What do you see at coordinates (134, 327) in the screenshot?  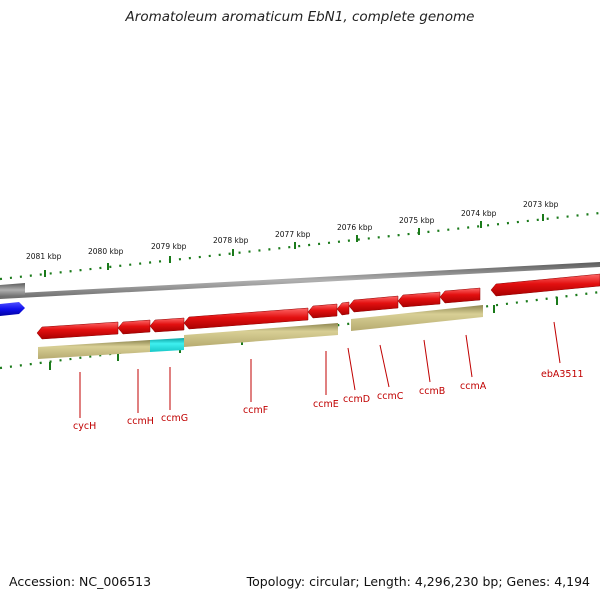 I see `gene-arrow-ccmH` at bounding box center [134, 327].